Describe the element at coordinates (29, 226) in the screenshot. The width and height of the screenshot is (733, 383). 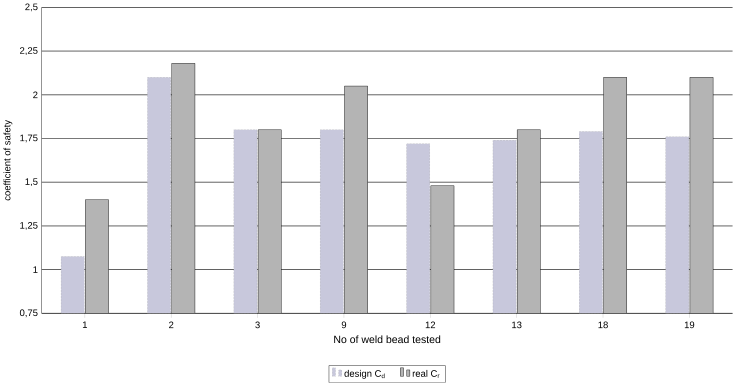
I see `y-tick-label: 1,25` at that location.